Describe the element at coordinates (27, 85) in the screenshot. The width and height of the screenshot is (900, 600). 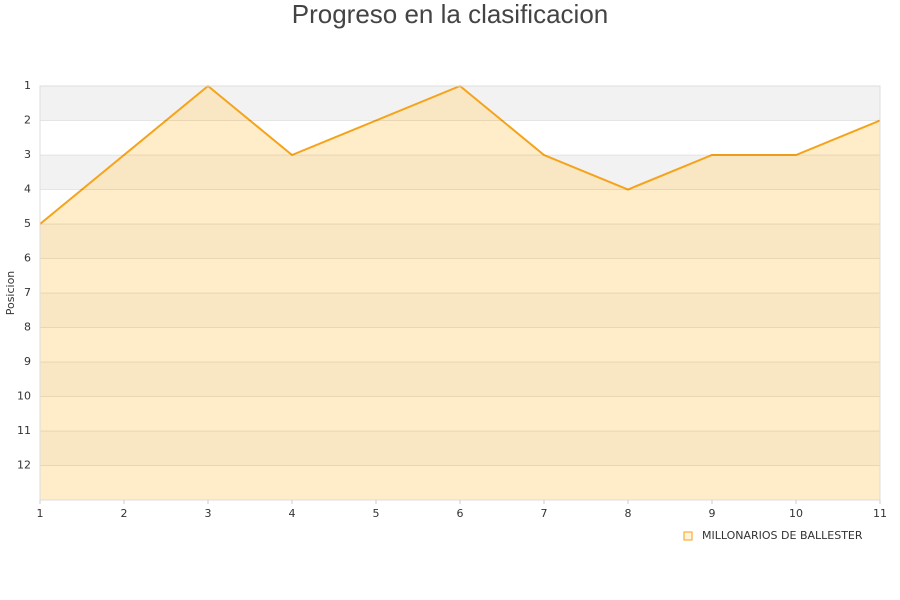
I see `y-tick-label: 1` at that location.